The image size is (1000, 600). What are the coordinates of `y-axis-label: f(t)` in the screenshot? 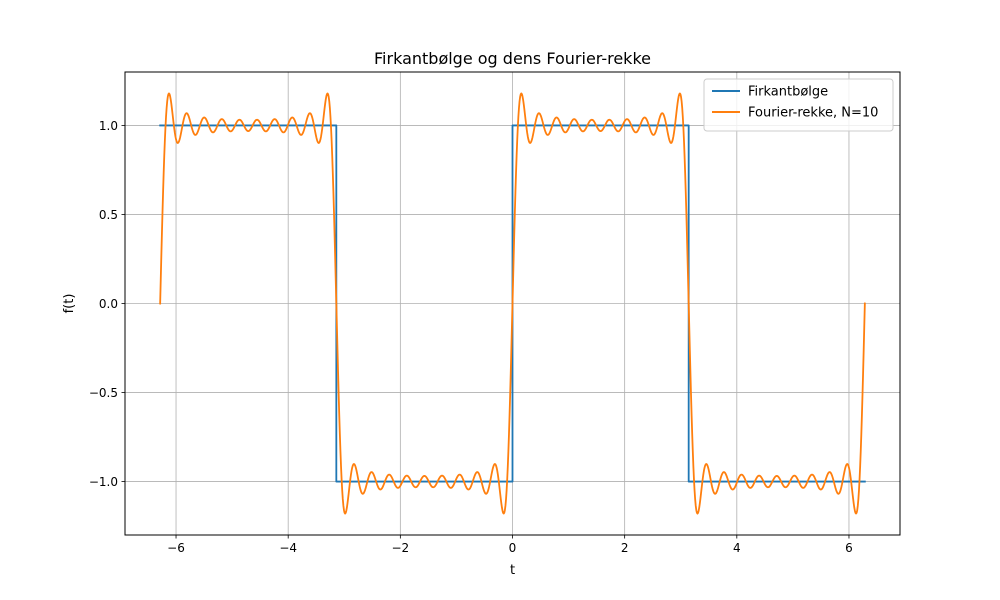 It's located at (69, 304).